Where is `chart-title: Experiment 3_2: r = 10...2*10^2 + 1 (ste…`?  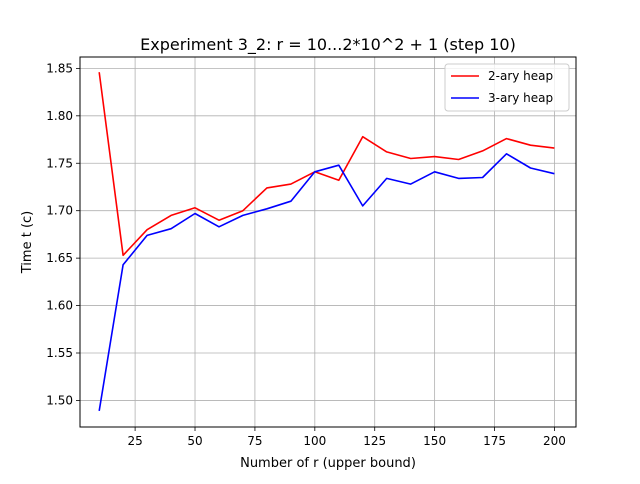 chart-title: Experiment 3_2: r = 10...2*10^2 + 1 (ste… is located at coordinates (328, 45).